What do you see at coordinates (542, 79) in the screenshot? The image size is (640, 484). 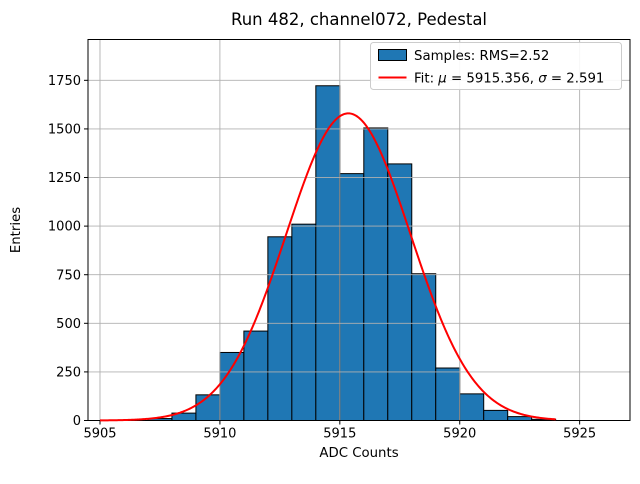 I see `legend-sigma-symbol: σ` at bounding box center [542, 79].